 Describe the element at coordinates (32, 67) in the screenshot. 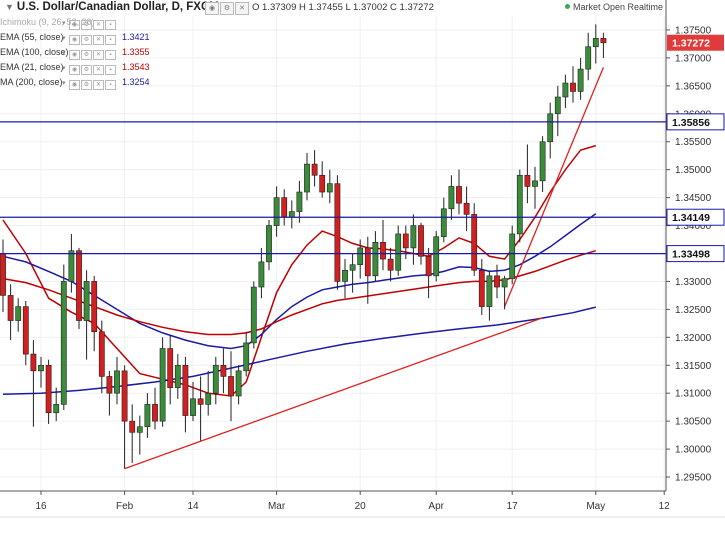

I see `indicator-label: EMA (21, close)` at that location.